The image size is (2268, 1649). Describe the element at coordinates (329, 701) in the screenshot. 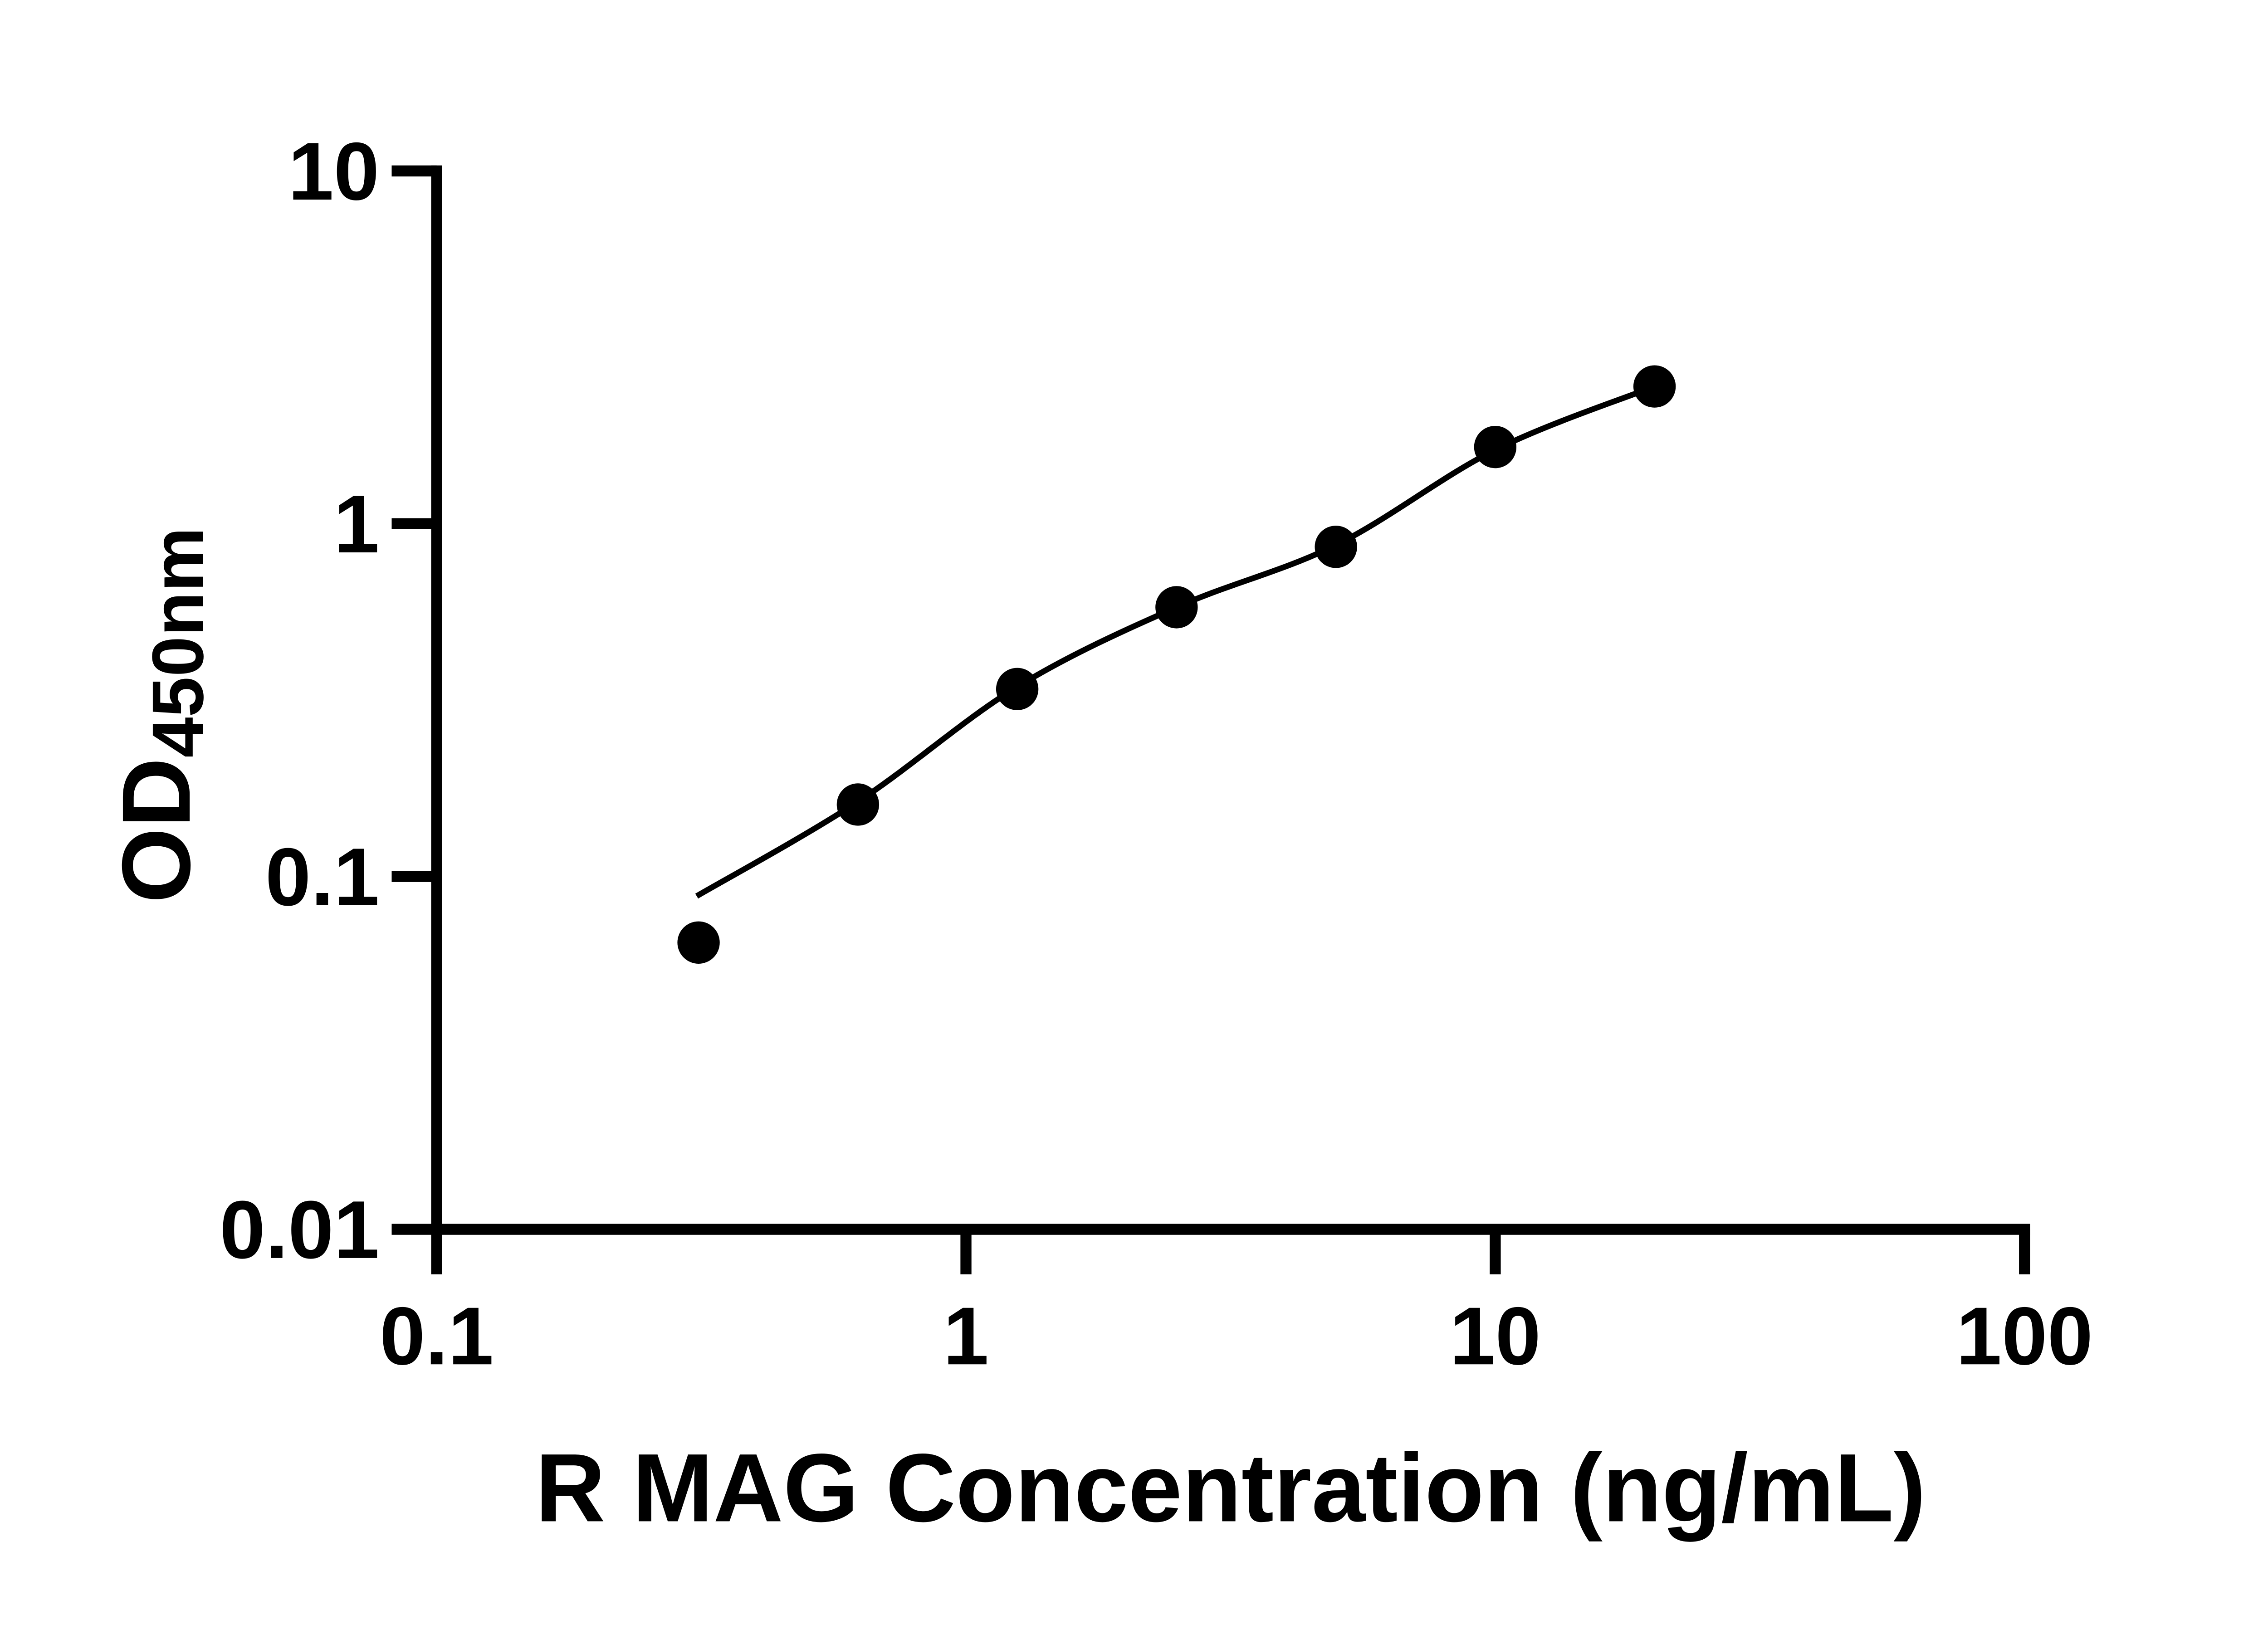

I see `y-axis-ticks: 0.01 0.1 1 10` at that location.